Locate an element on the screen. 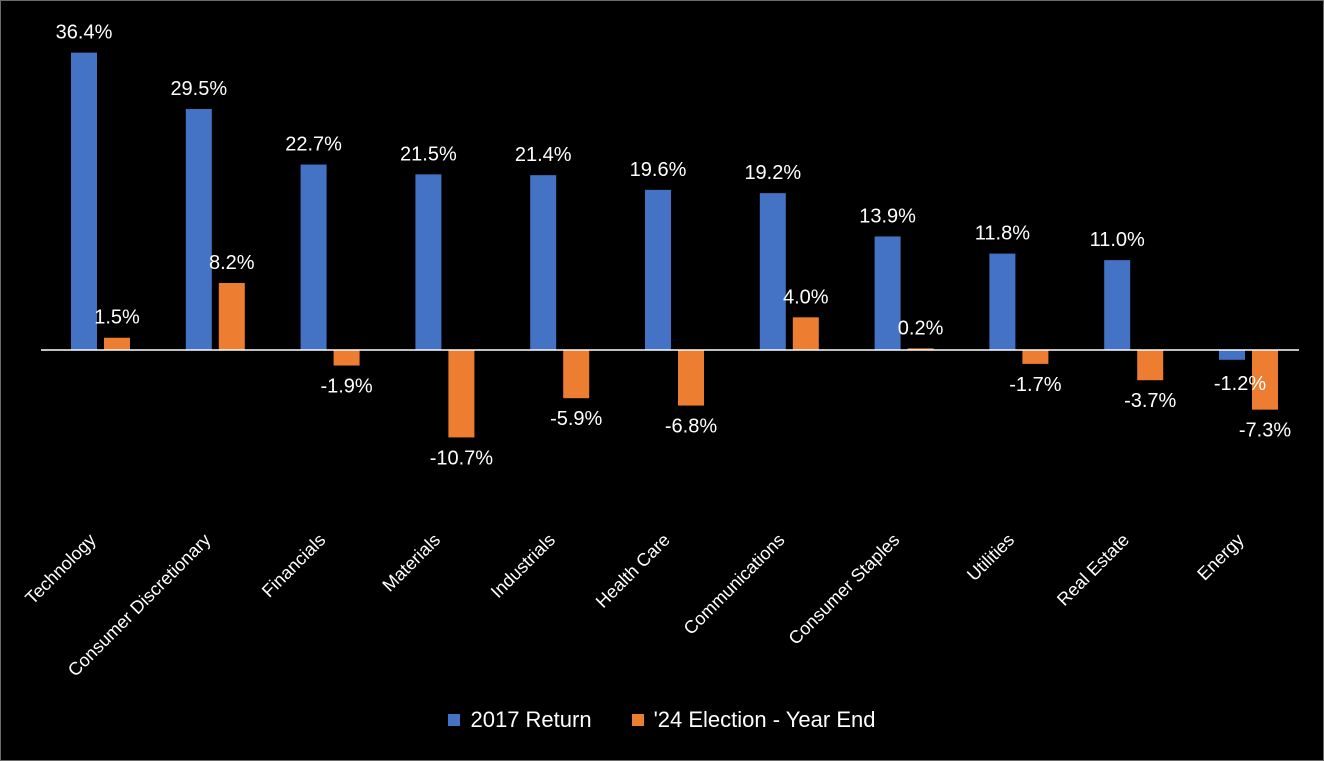 This screenshot has height=761, width=1324. bar-consumer-staples-election-year-end is located at coordinates (920, 349).